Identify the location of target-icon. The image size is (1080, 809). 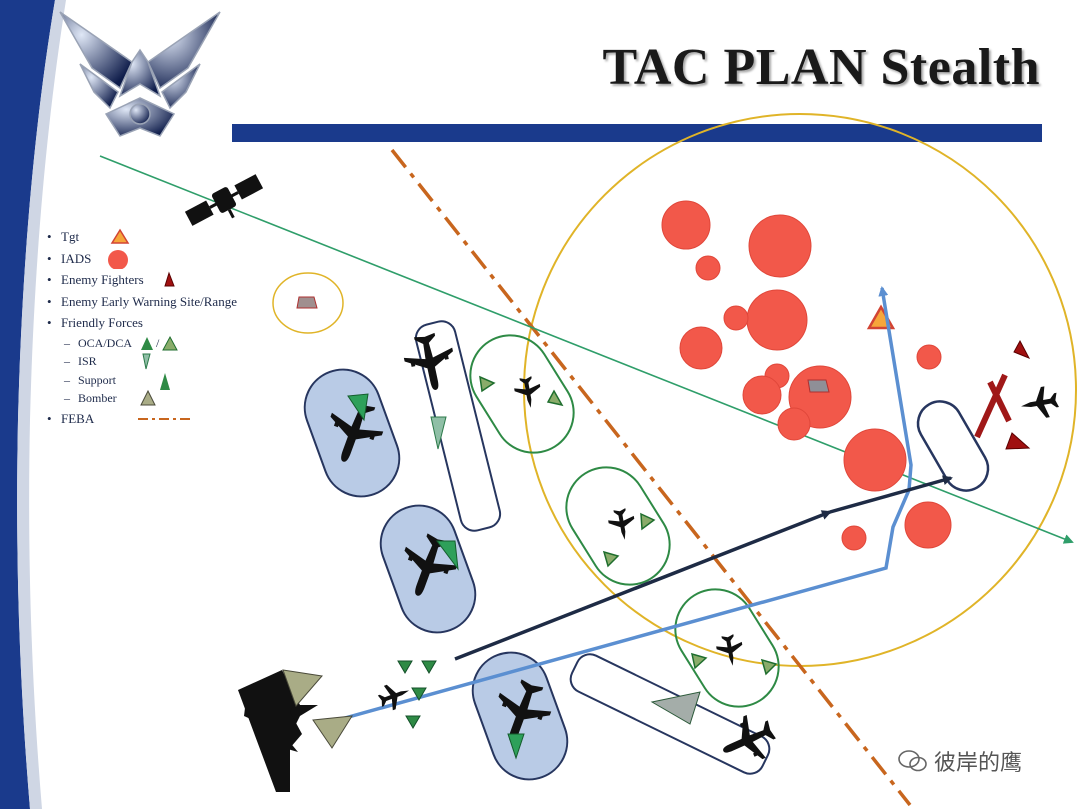
(120, 236).